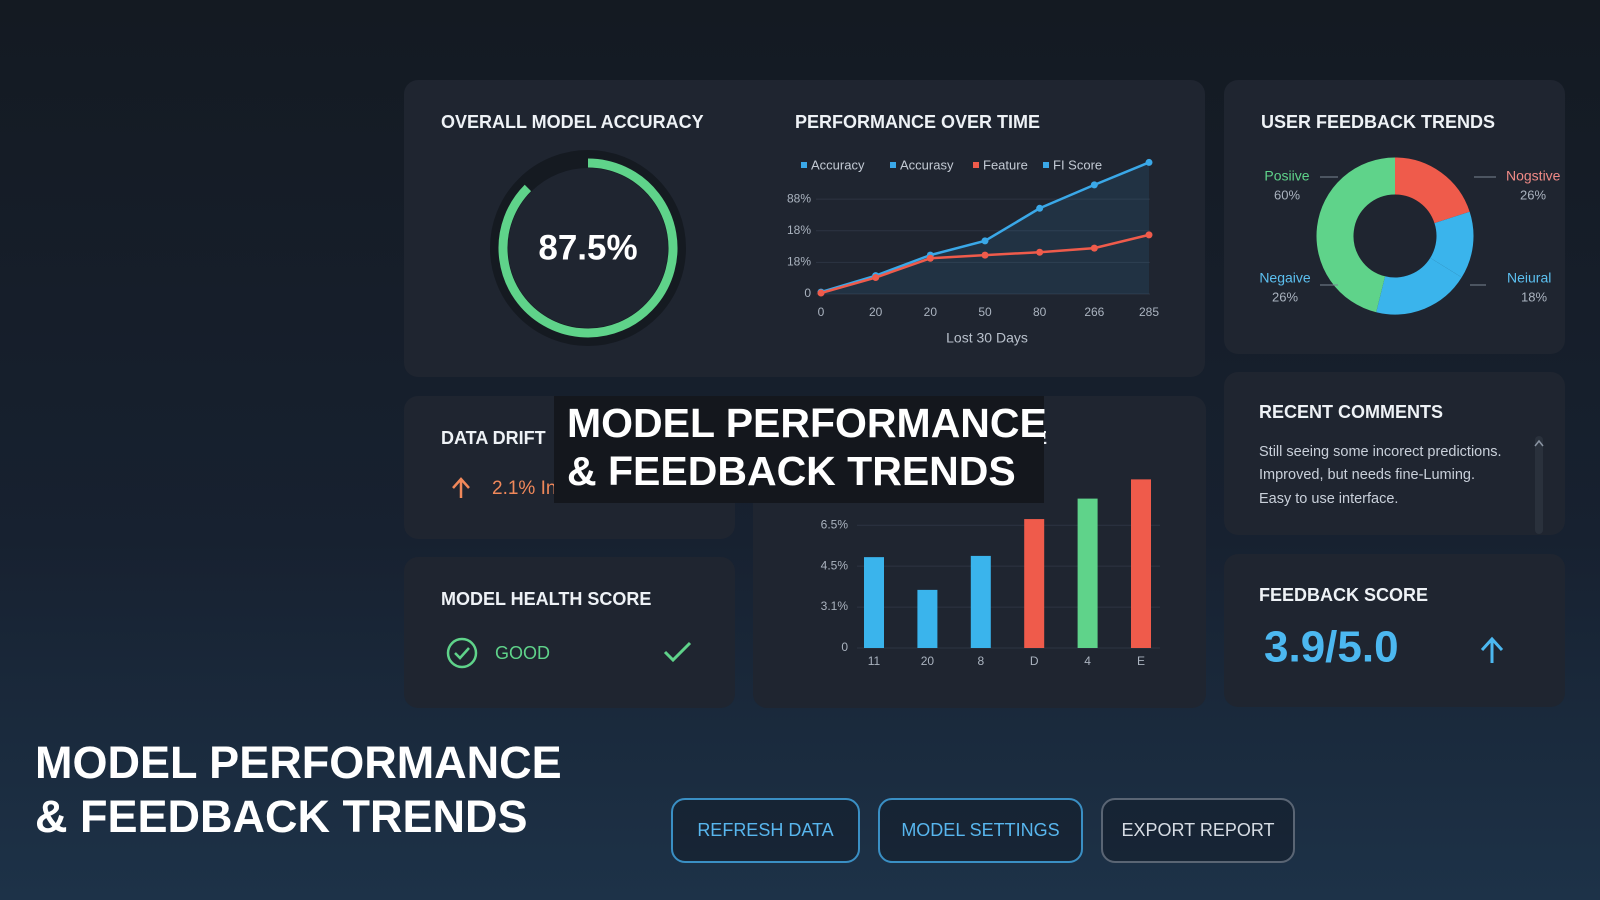 The height and width of the screenshot is (900, 1600). What do you see at coordinates (1529, 278) in the screenshot?
I see `donut-label: Neiural` at bounding box center [1529, 278].